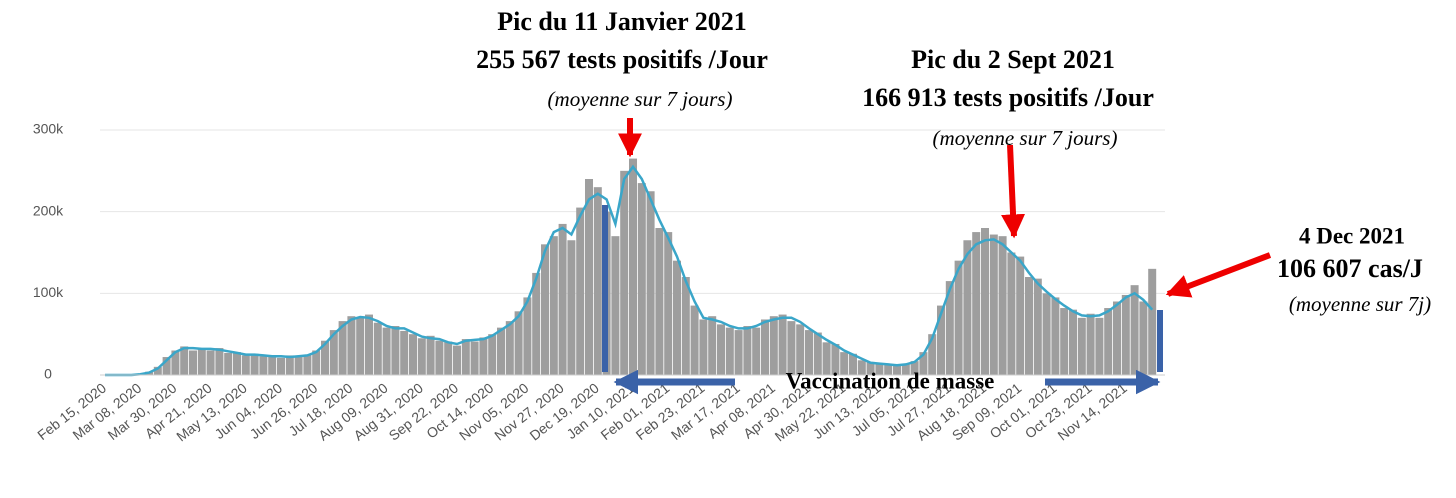 This screenshot has height=498, width=1456. Describe the element at coordinates (48, 210) in the screenshot. I see `y-tick-label: 200k` at that location.